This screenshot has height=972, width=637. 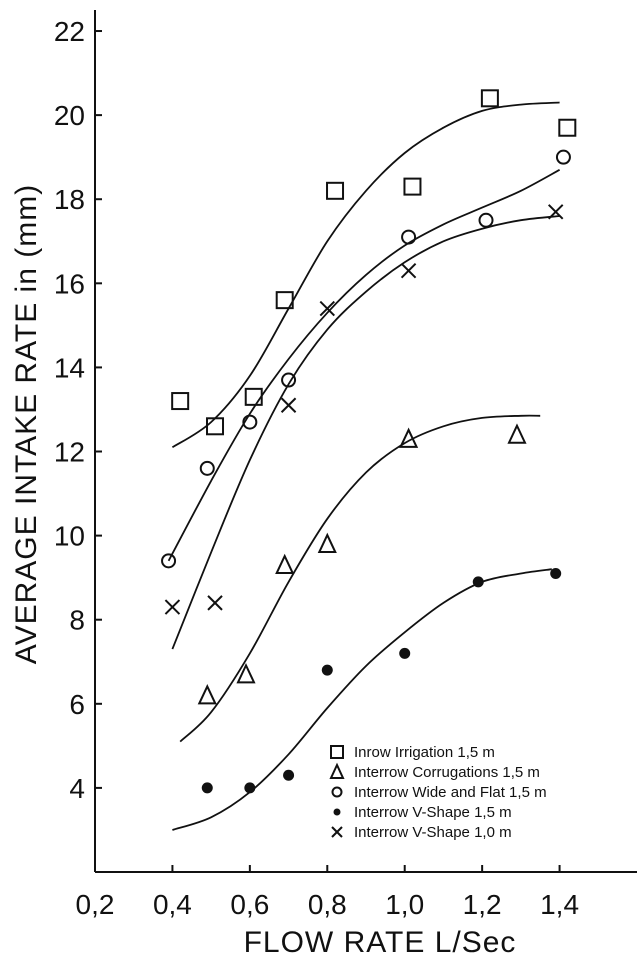 I want to click on x-tick-label: 1,4, so click(x=559, y=904).